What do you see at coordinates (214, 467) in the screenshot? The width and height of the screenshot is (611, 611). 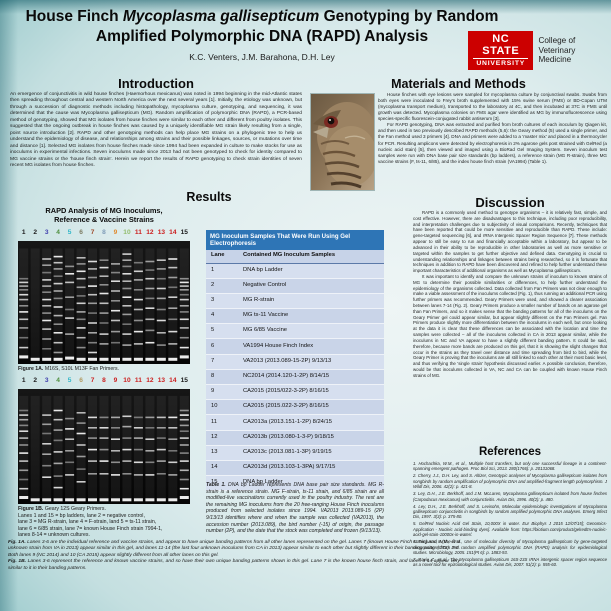 I see `lane-cell: 14` at bounding box center [214, 467].